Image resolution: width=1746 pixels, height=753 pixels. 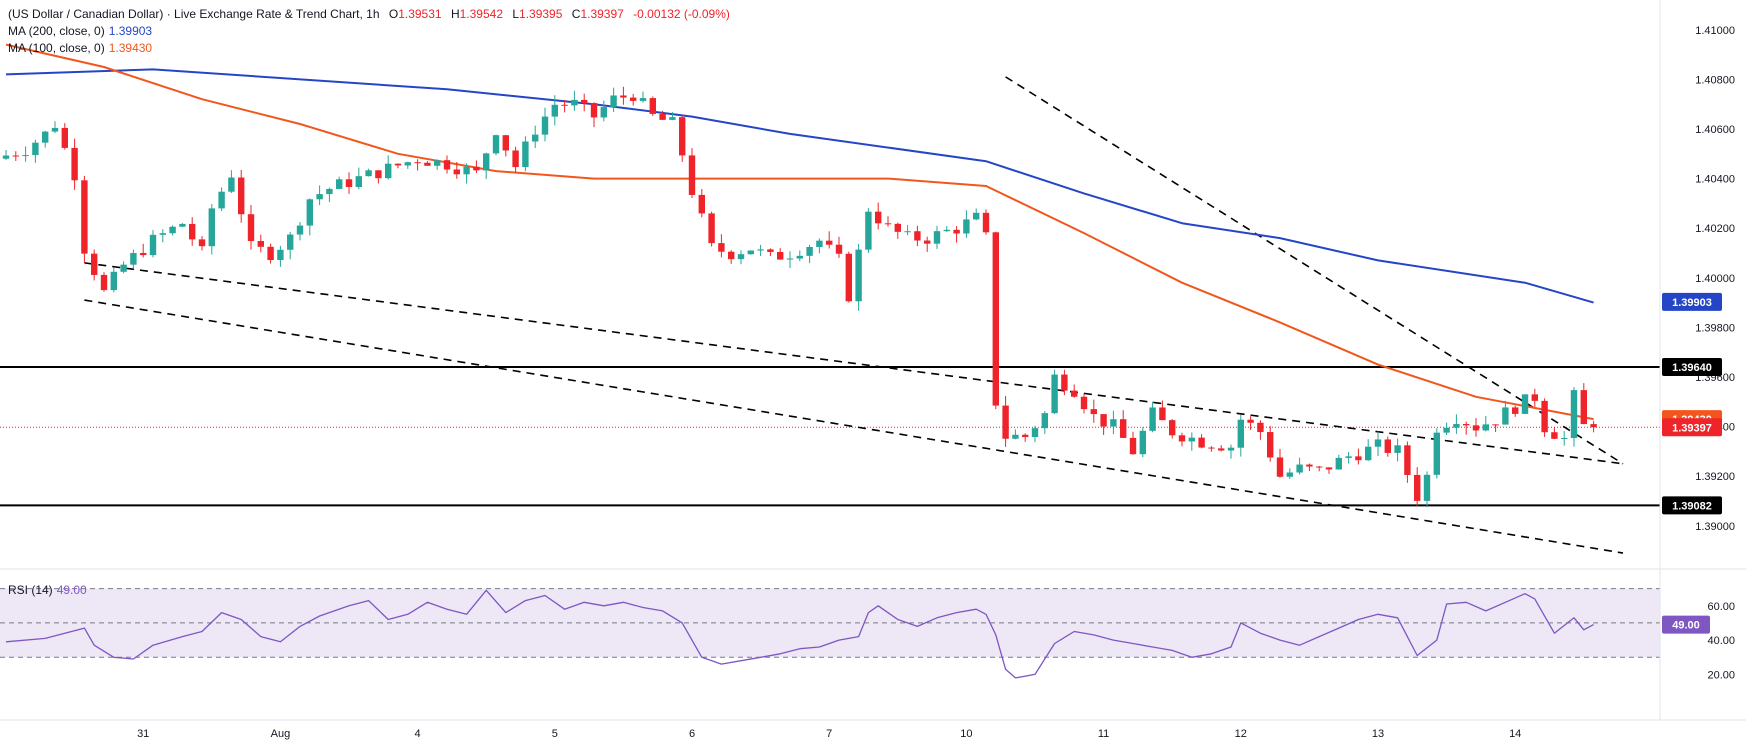 What do you see at coordinates (799, 634) in the screenshot?
I see `rsi-line` at bounding box center [799, 634].